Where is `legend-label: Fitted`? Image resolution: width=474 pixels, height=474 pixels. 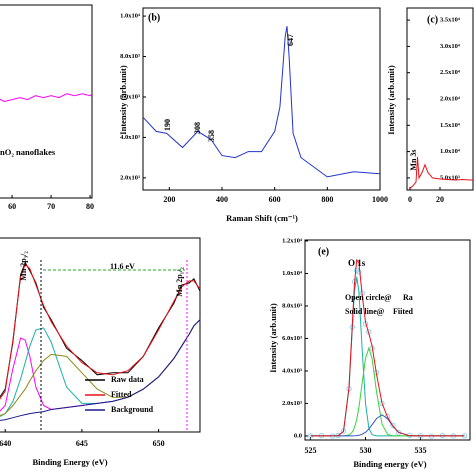
legend-label: Fitted is located at coordinates (121, 394).